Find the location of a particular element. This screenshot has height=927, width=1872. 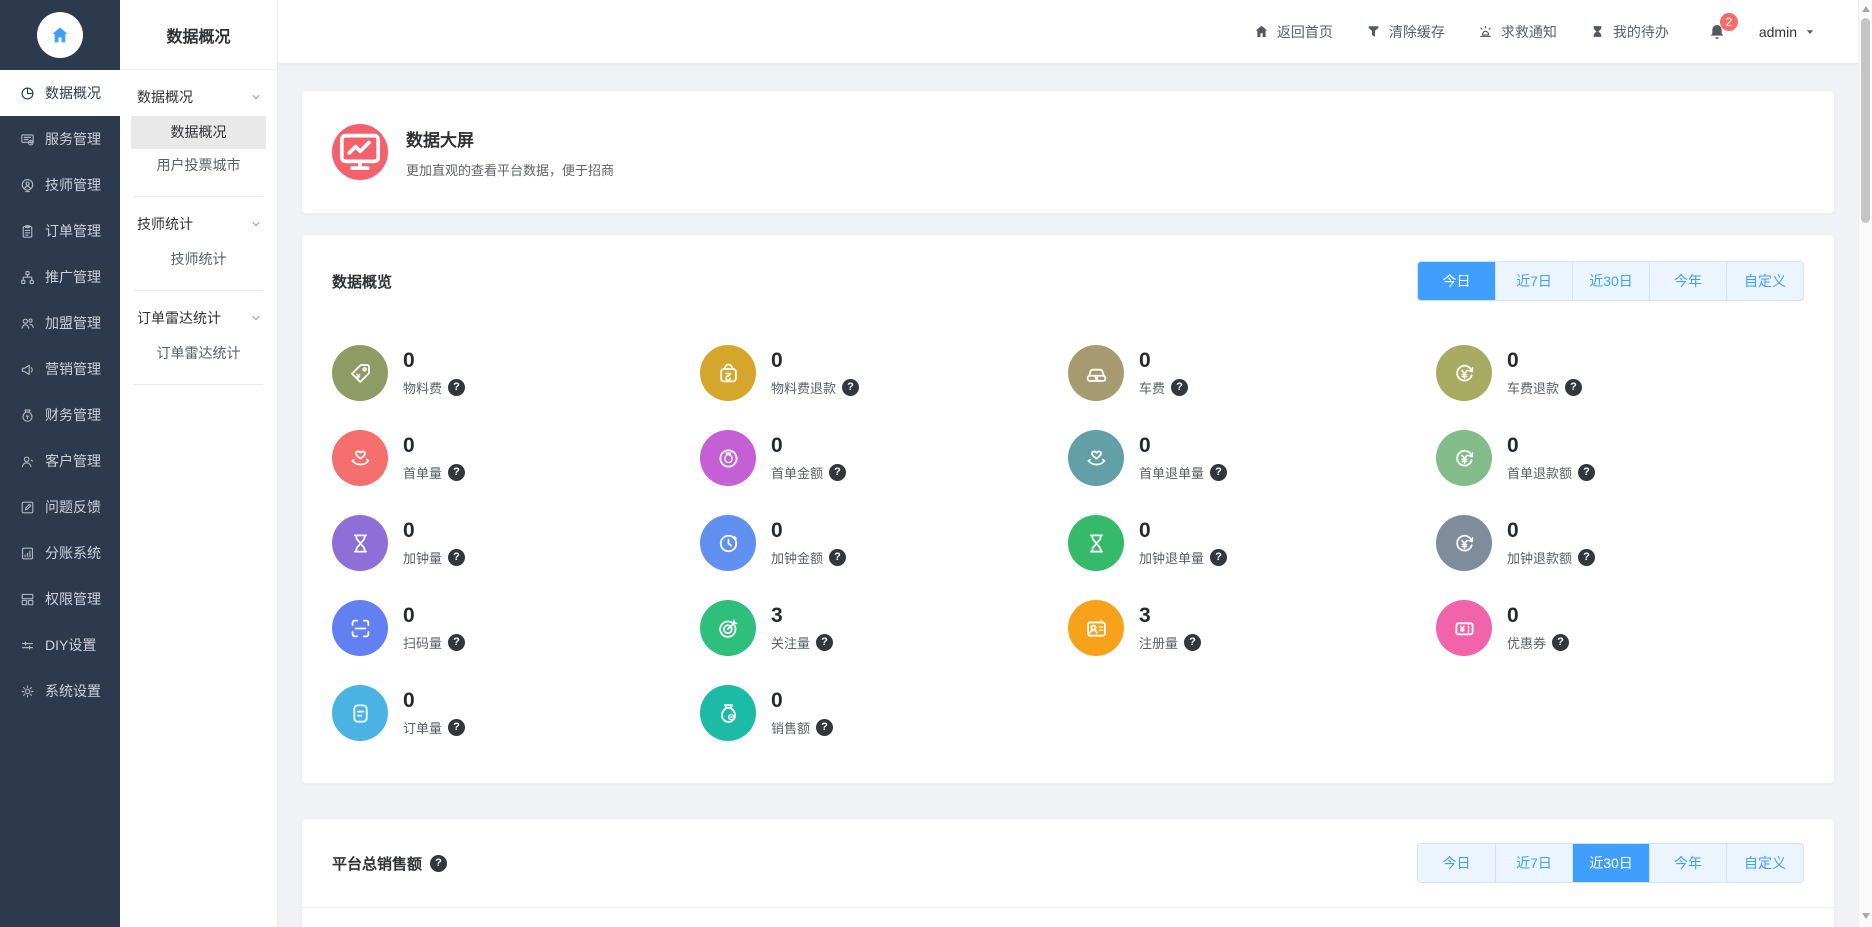

stat-label: 车费退款 is located at coordinates (1533, 388).